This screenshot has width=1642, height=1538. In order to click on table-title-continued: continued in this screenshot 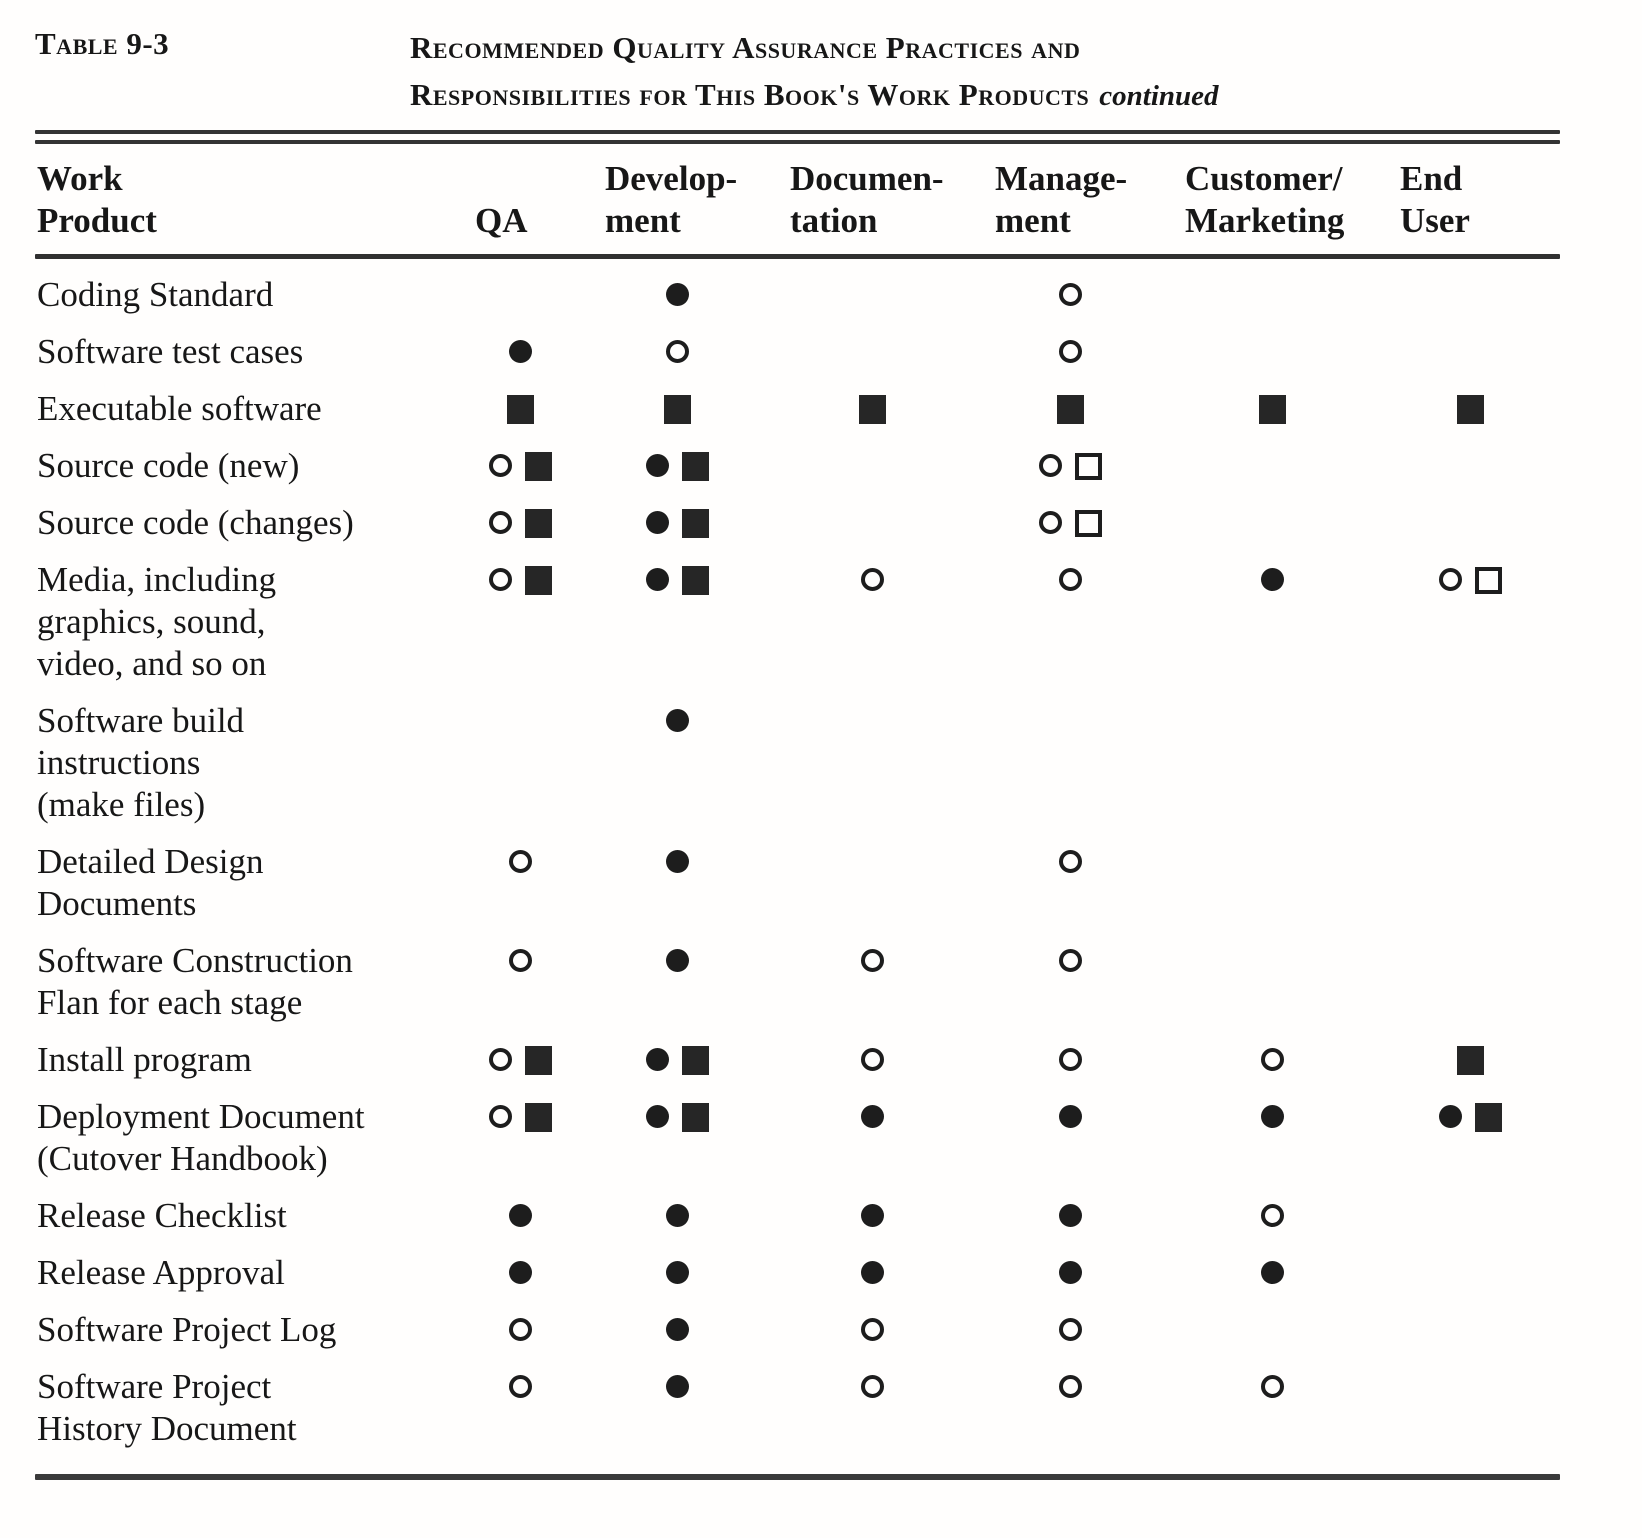, I will do `click(1159, 96)`.